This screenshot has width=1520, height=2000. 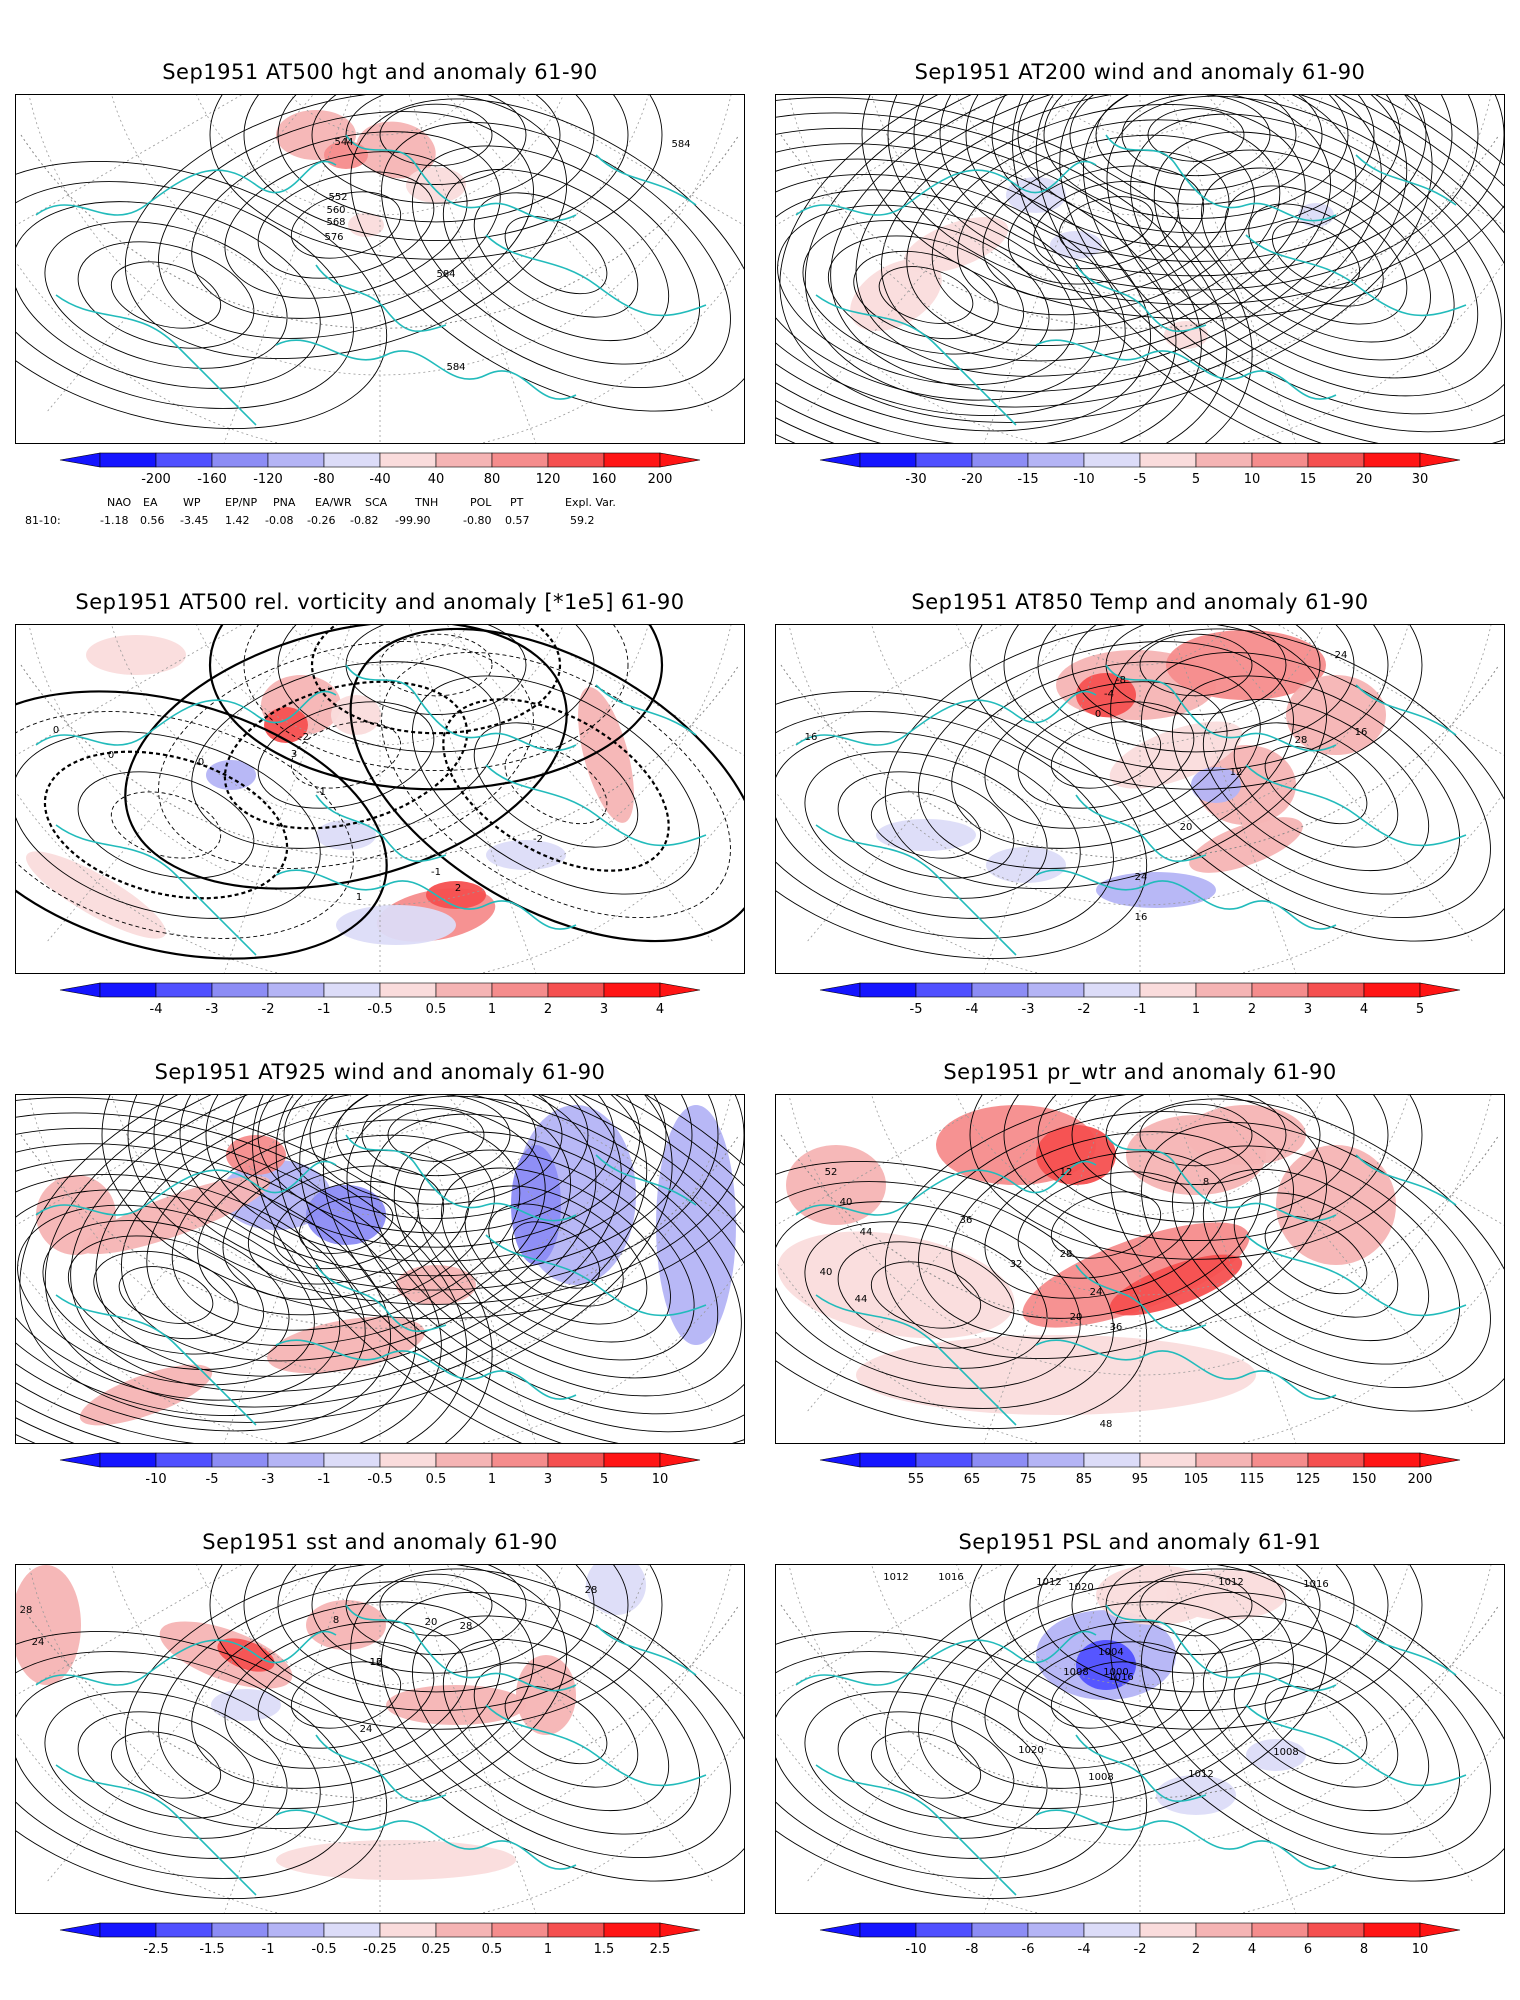 I want to click on colorbar: -2.5 -1.5 -1 -0.5 -0.25 0.25 0.5 1 1.5 2.5, so click(x=380, y=1942).